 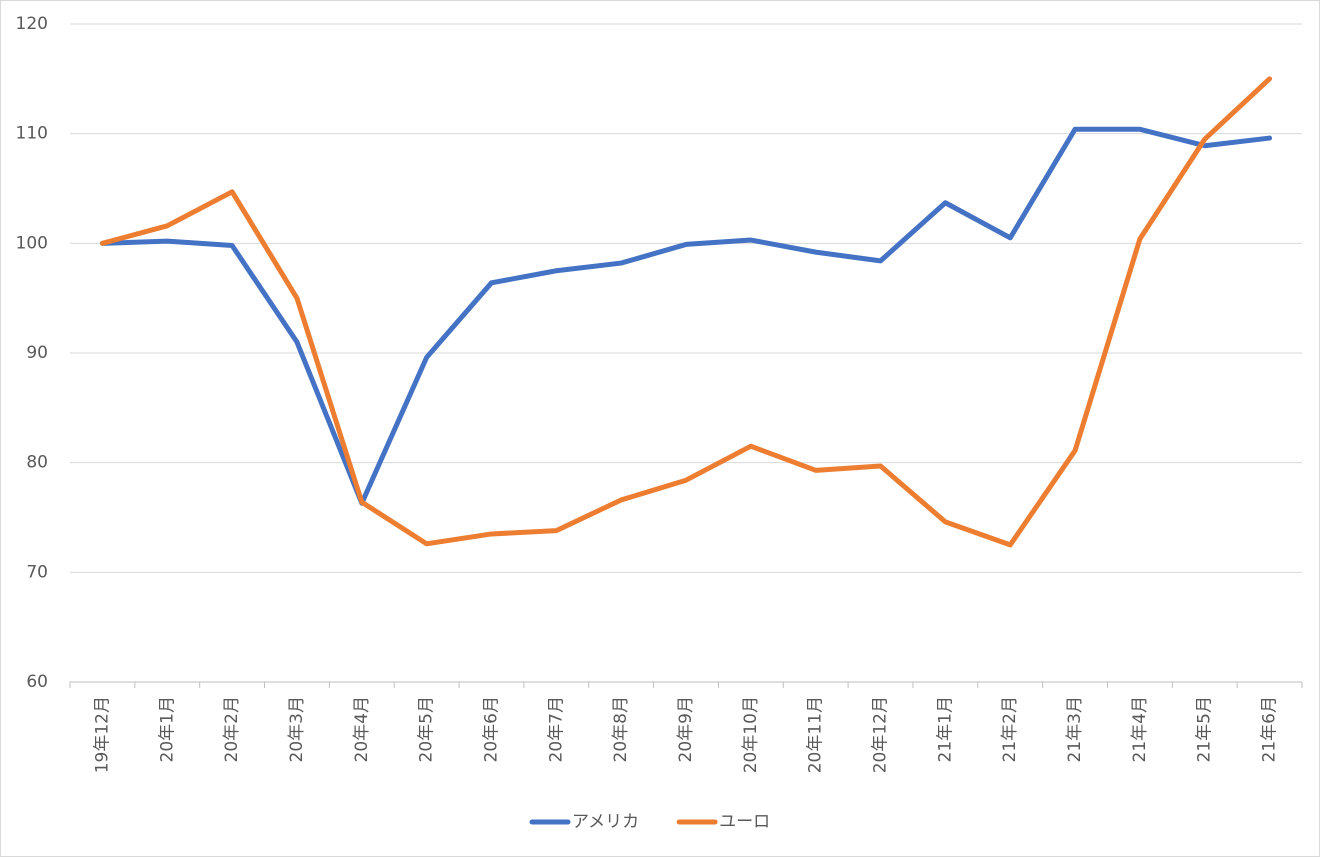 What do you see at coordinates (37, 353) in the screenshot?
I see `y-tick-label: 90` at bounding box center [37, 353].